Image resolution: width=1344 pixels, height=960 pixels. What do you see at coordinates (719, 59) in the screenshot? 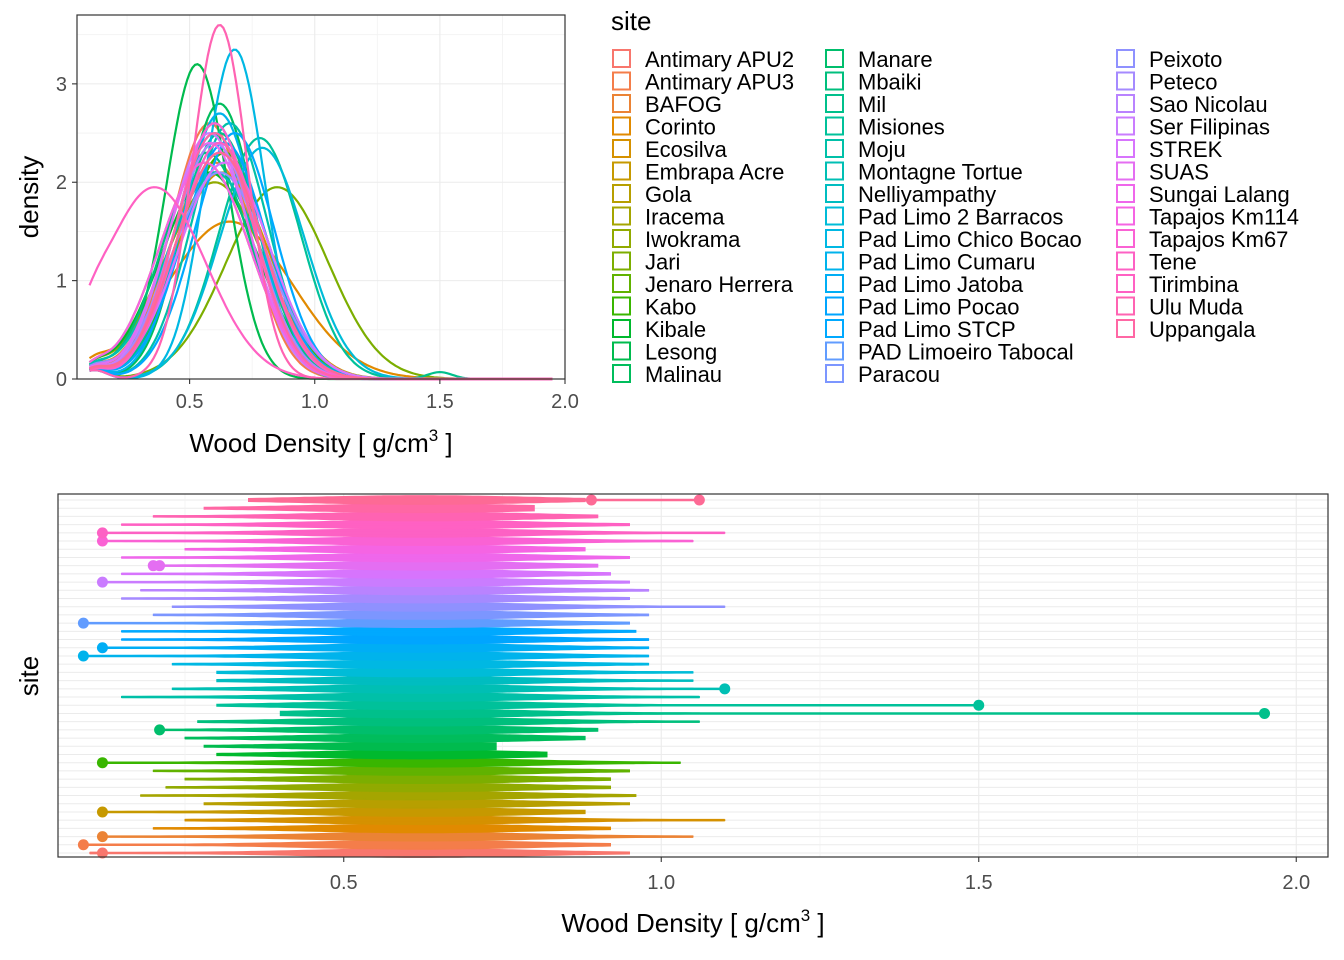
I see `legend-label: Antimary APU2` at bounding box center [719, 59].